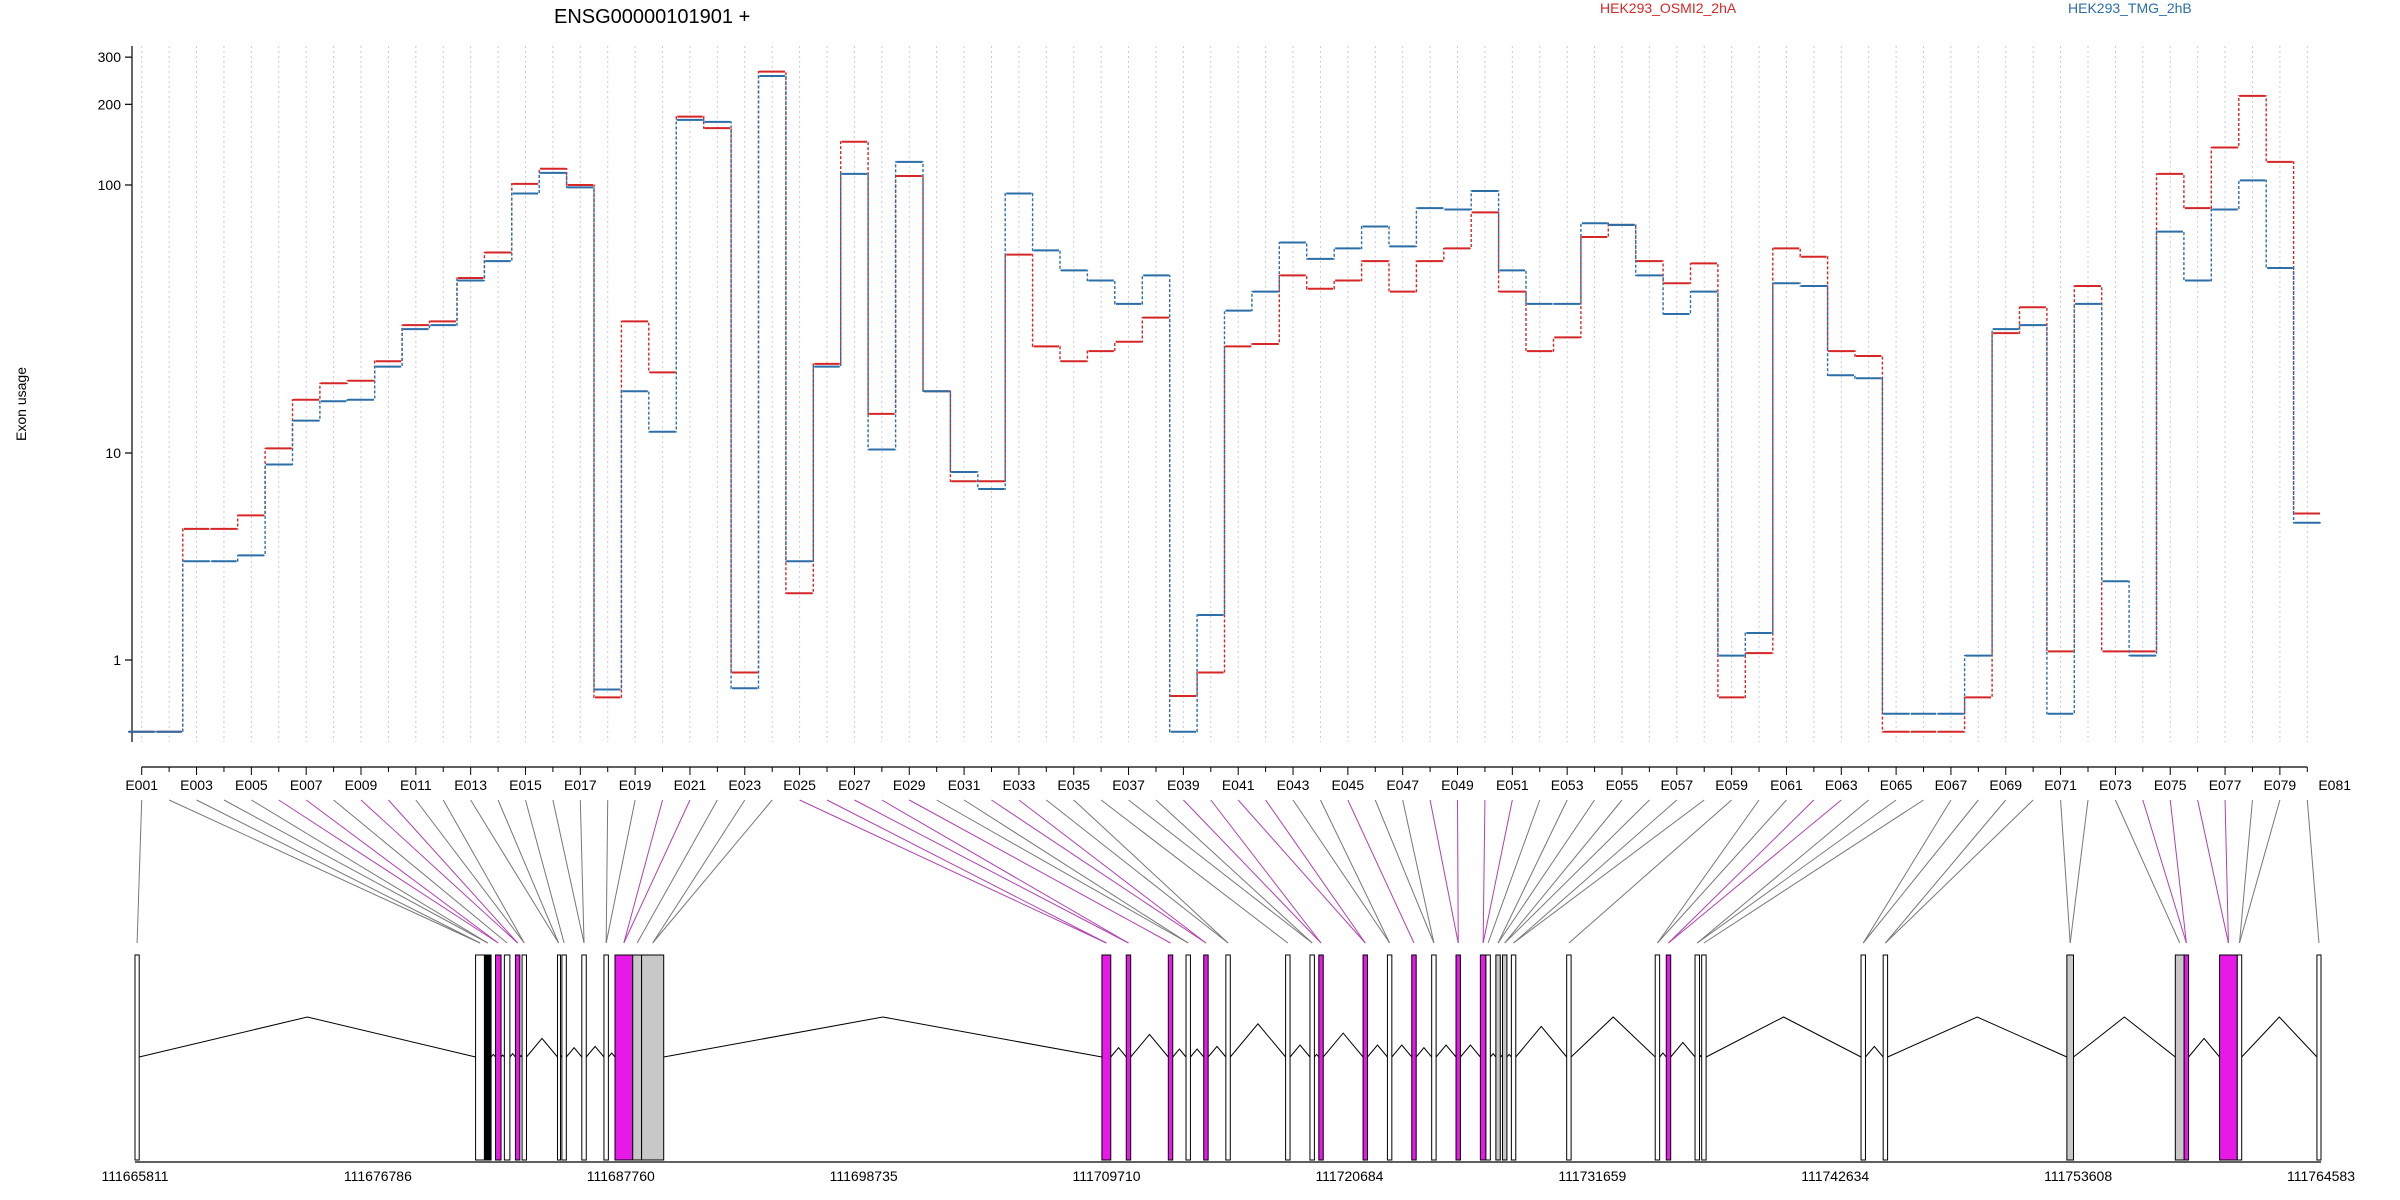 The height and width of the screenshot is (1200, 2400). Describe the element at coordinates (1592, 1176) in the screenshot. I see `genomic-tick-label: 111731659` at that location.